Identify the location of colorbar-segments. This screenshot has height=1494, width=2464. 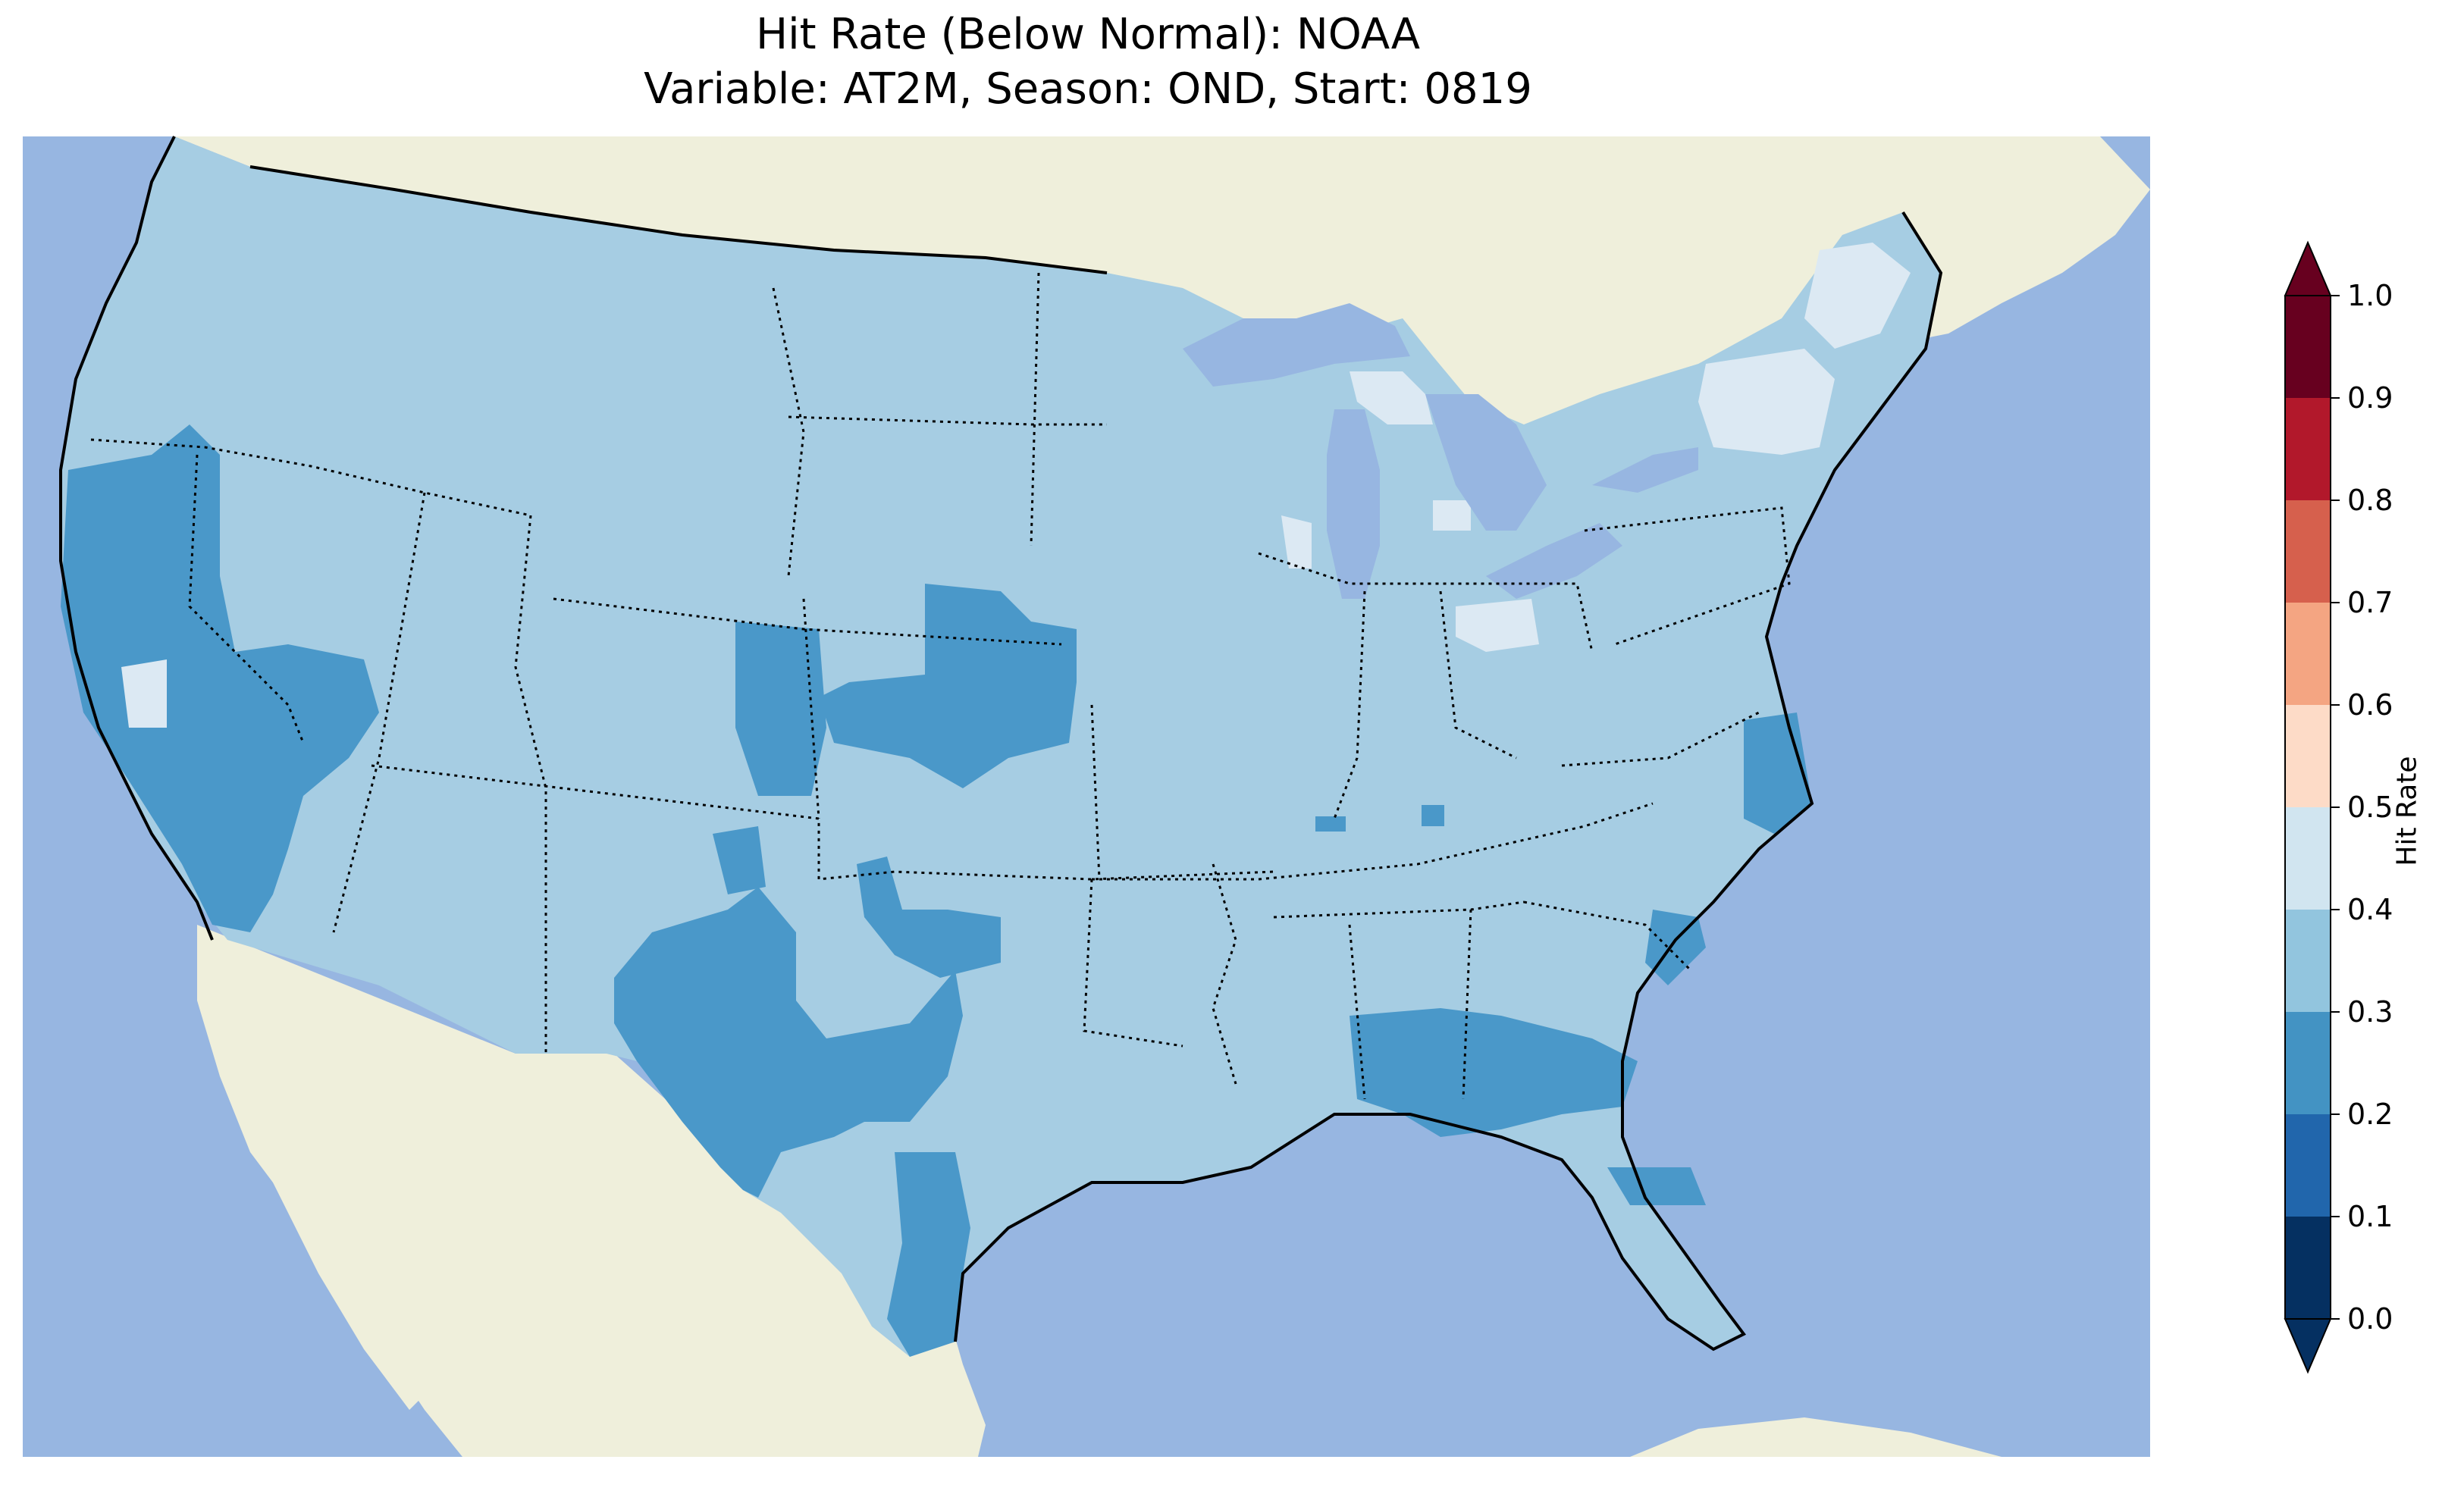
(2307, 807).